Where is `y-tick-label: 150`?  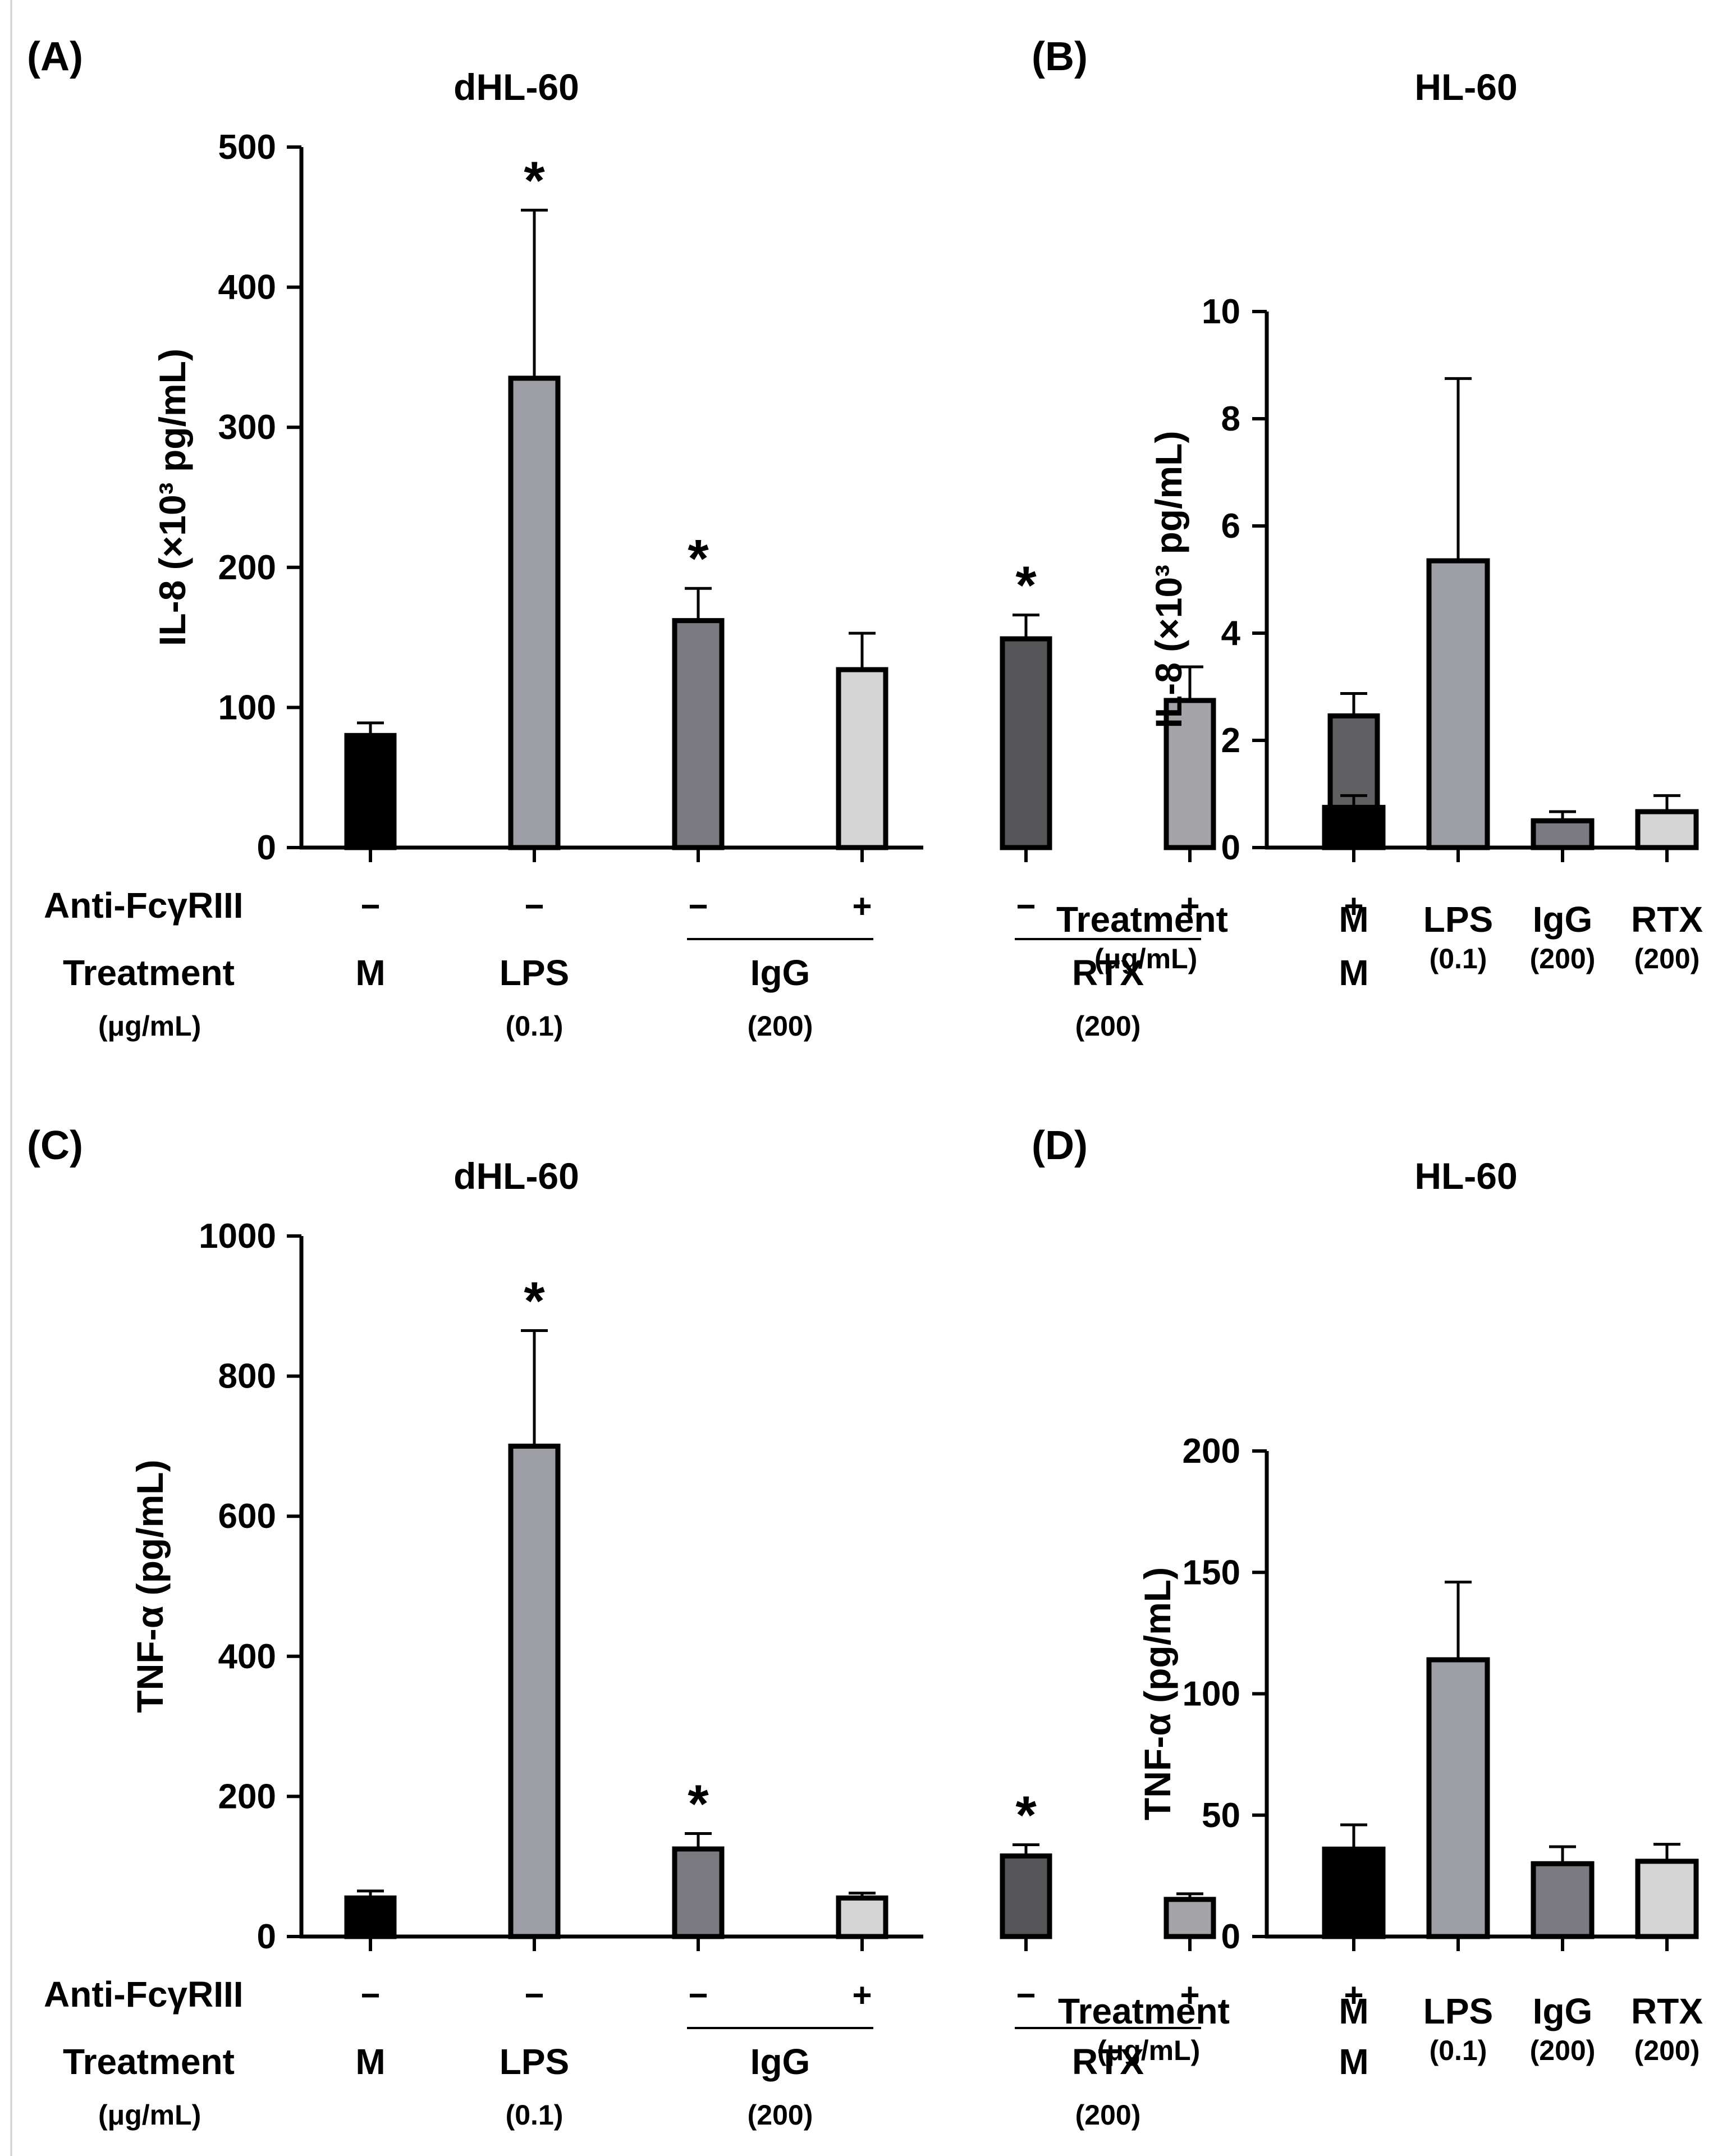
y-tick-label: 150 is located at coordinates (1211, 1572).